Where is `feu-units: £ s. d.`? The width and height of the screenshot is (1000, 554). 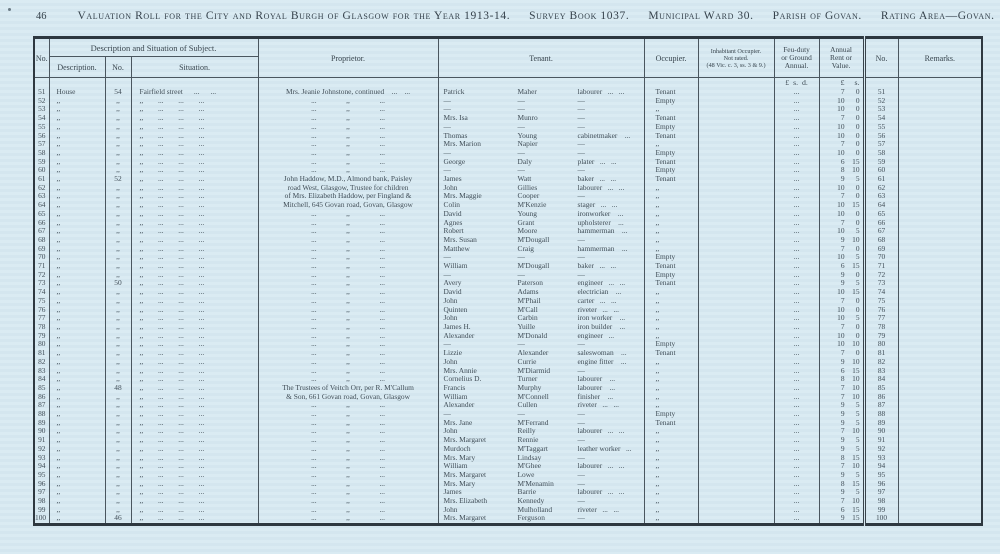 feu-units: £ s. d. is located at coordinates (796, 82).